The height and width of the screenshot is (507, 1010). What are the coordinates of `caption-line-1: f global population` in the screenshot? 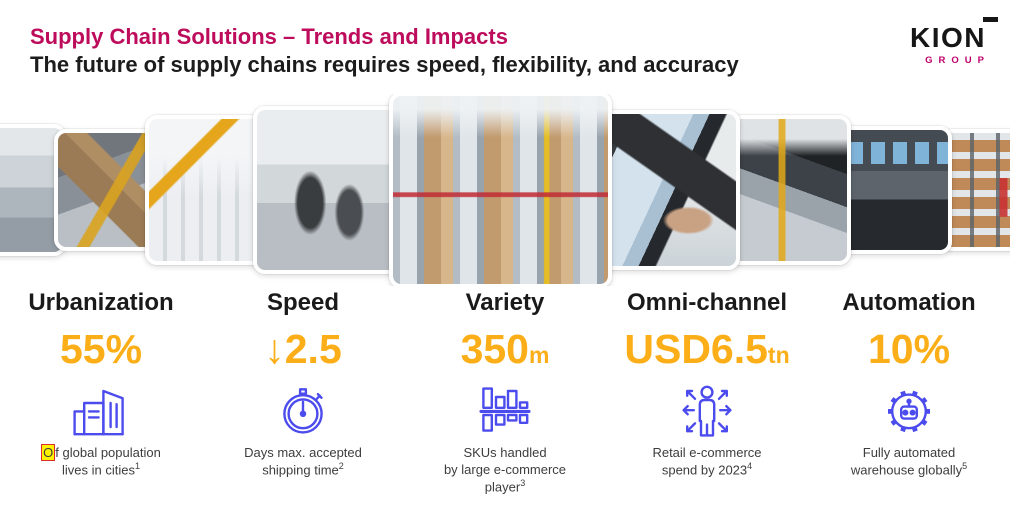 It's located at (108, 453).